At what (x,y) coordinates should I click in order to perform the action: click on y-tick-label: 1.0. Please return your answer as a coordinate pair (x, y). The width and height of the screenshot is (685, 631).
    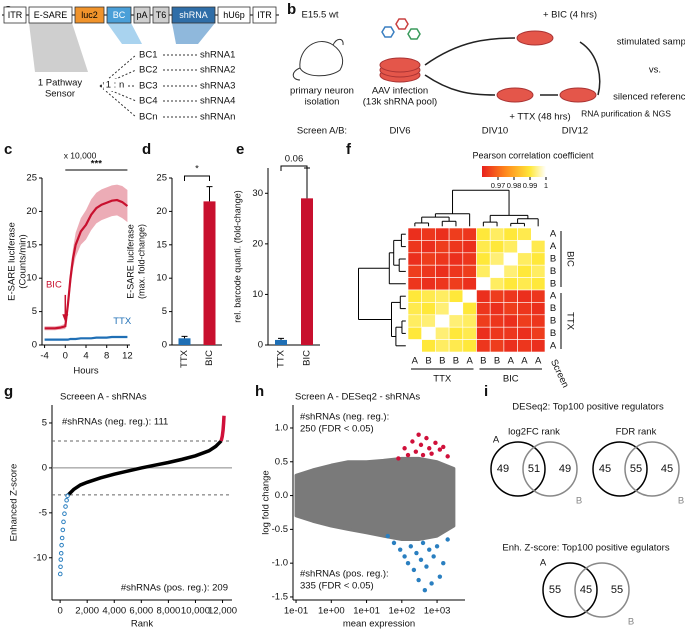
    Looking at the image, I should click on (281, 427).